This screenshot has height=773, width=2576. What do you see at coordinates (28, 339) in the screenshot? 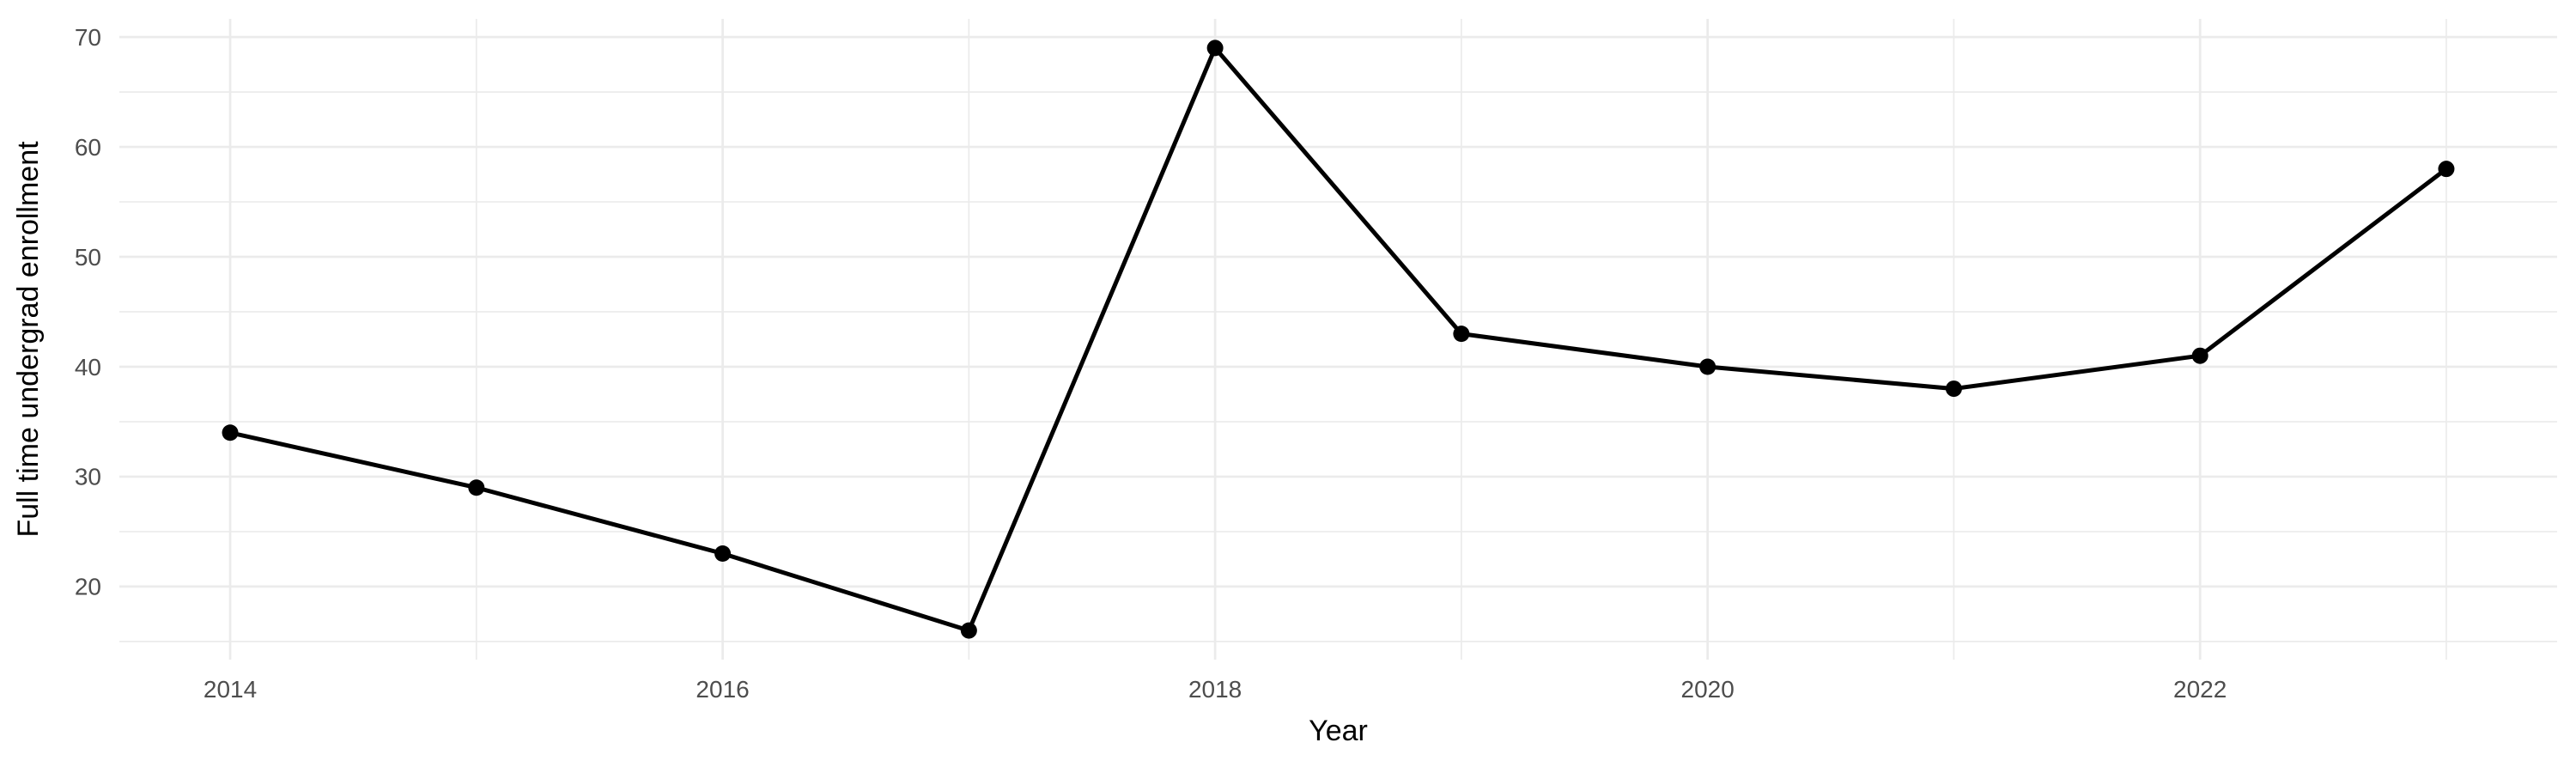
I see `y-axis-title: Full time undergrad enrollment` at bounding box center [28, 339].